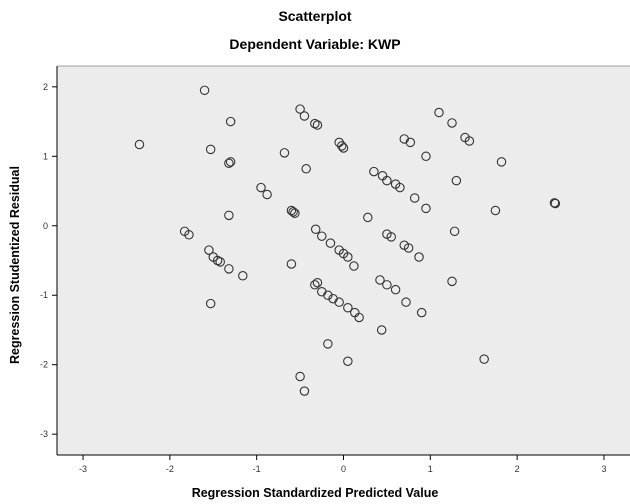  Describe the element at coordinates (517, 469) in the screenshot. I see `x-tick-label: 2` at that location.